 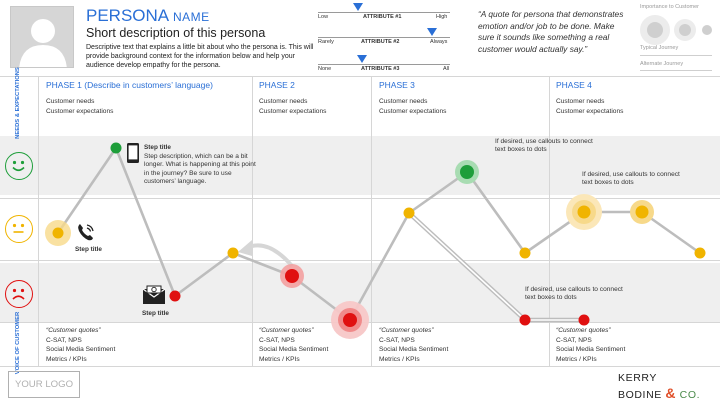 I want to click on logo-placeholder: YOUR LOGO, so click(x=44, y=384).